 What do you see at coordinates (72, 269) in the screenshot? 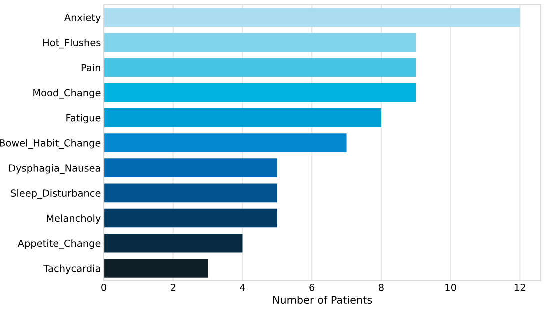
I see `y-tick-label: Tachycardia` at bounding box center [72, 269].